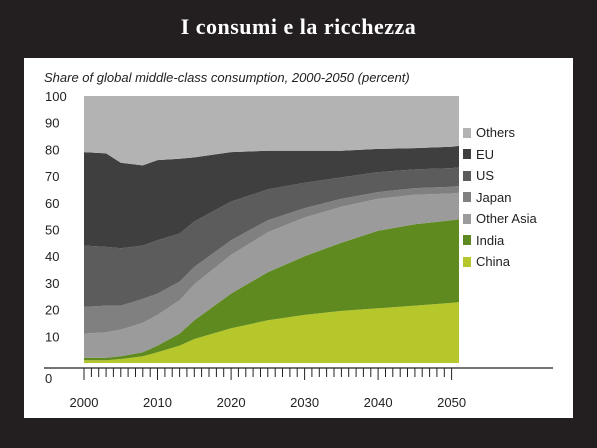 The height and width of the screenshot is (448, 597). What do you see at coordinates (271, 197) in the screenshot?
I see `area-eu` at bounding box center [271, 197].